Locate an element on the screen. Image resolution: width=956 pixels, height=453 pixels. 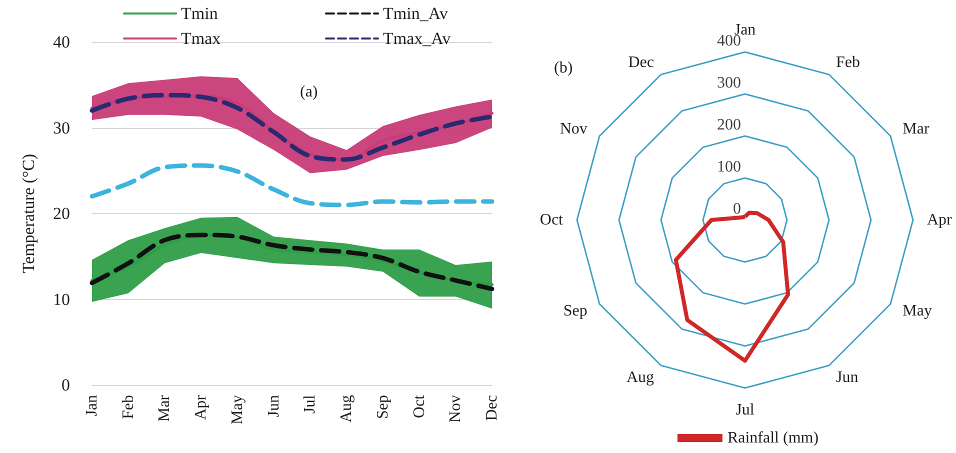
spoke-label: Oct is located at coordinates (552, 220).